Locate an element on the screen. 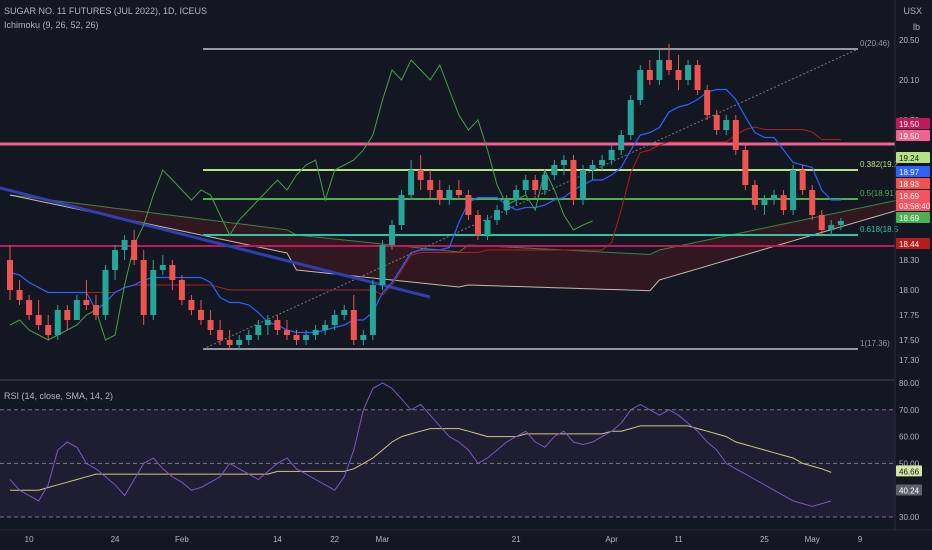 The image size is (932, 550). rsi-badge is located at coordinates (909, 490).